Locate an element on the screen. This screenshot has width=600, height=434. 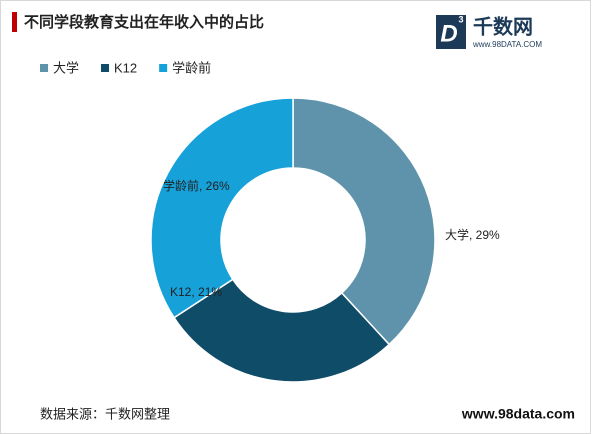
logo: D 3 千数网 www.98DATA.COM is located at coordinates (489, 31).